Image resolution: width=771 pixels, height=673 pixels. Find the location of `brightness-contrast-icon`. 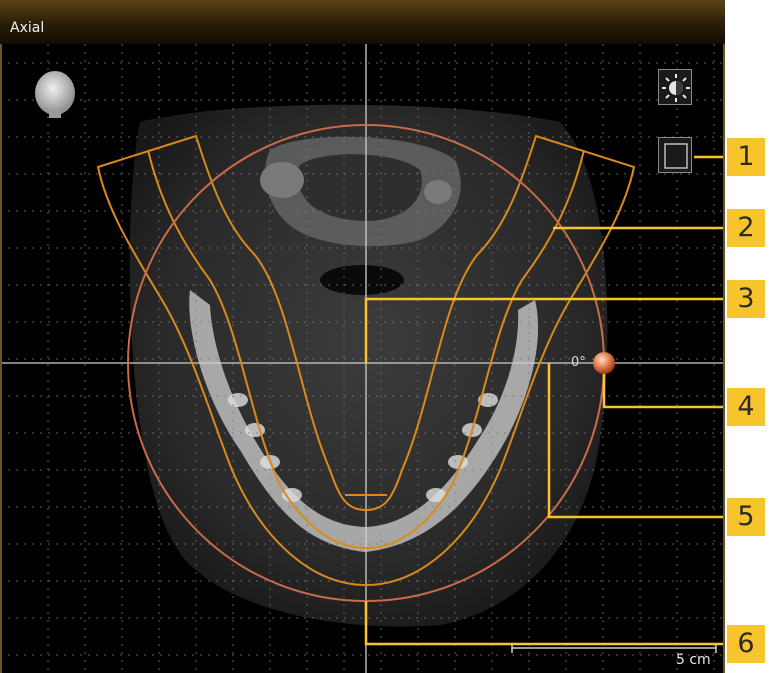

brightness-contrast-icon is located at coordinates (676, 88).